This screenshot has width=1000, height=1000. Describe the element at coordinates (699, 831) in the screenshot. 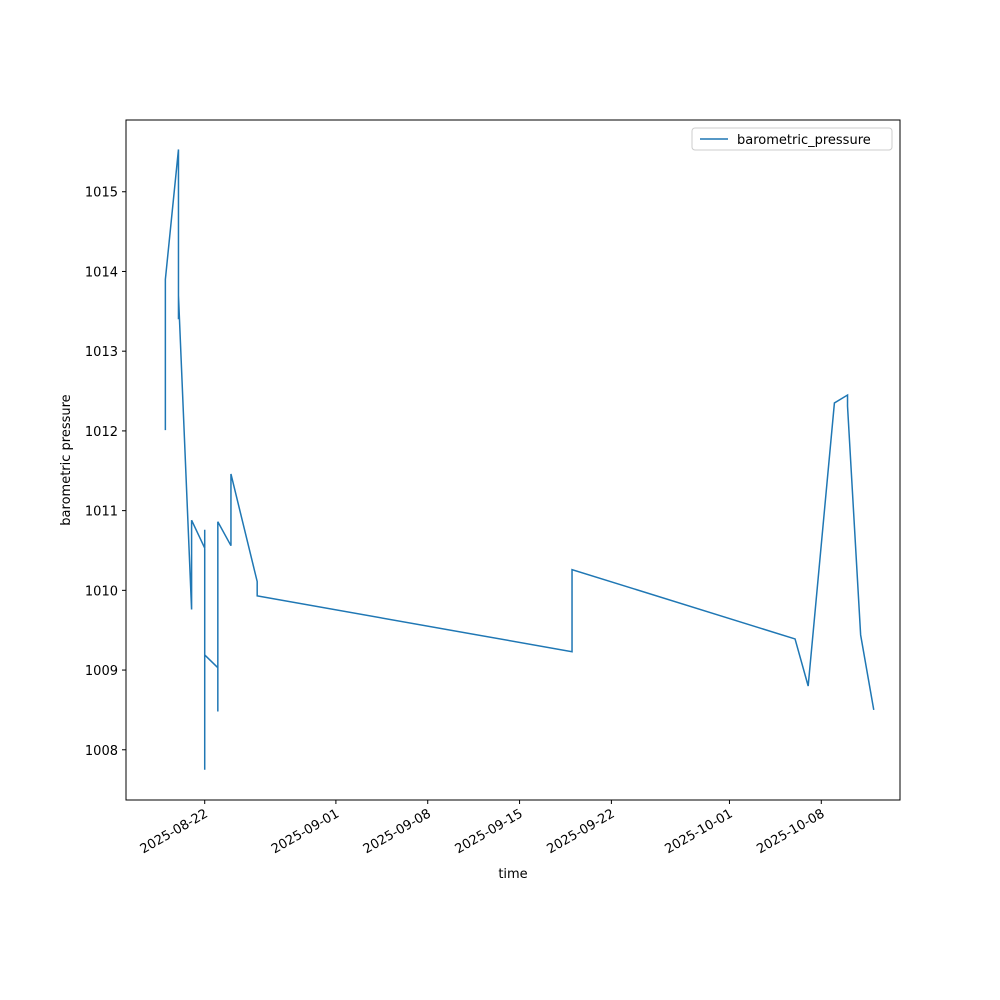

I see `x-tick-label: 2025-10-01` at that location.